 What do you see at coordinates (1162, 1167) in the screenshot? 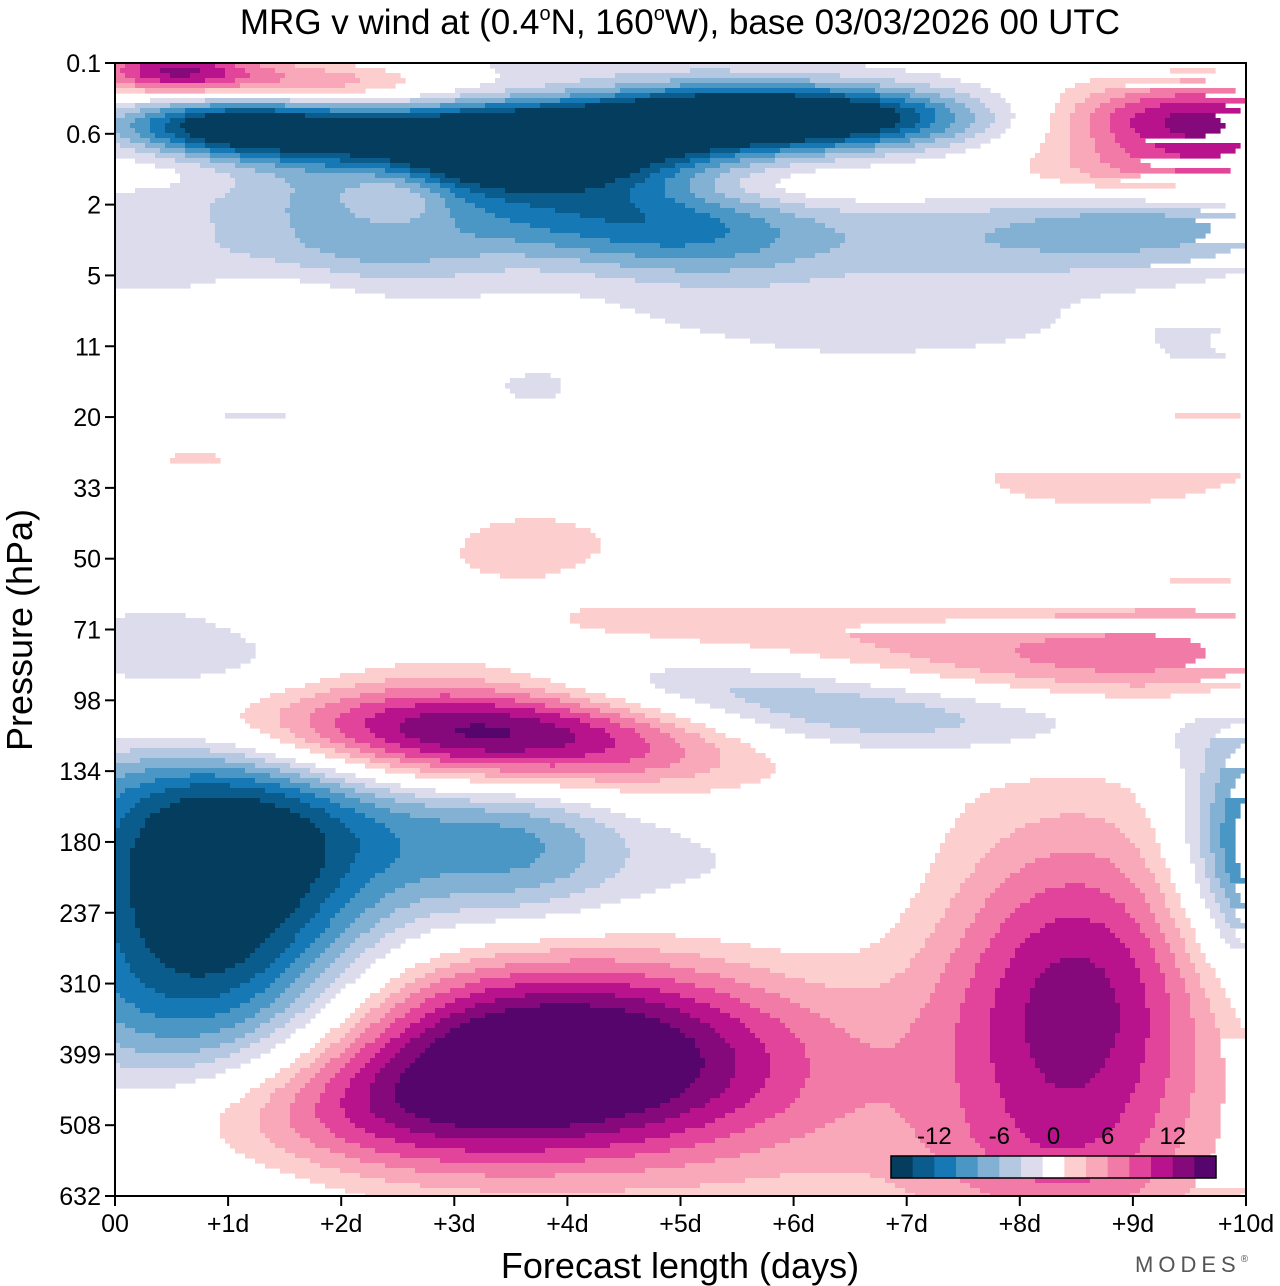
I see `colorbar-swatch` at bounding box center [1162, 1167].